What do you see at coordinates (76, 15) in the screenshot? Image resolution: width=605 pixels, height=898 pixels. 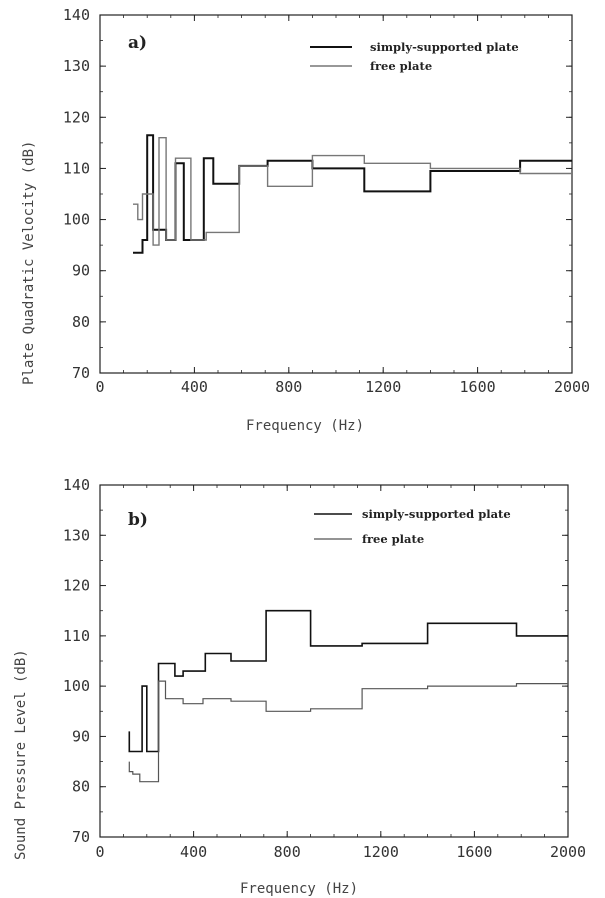 I see `y-tick-label-a-7: 140` at bounding box center [76, 15].